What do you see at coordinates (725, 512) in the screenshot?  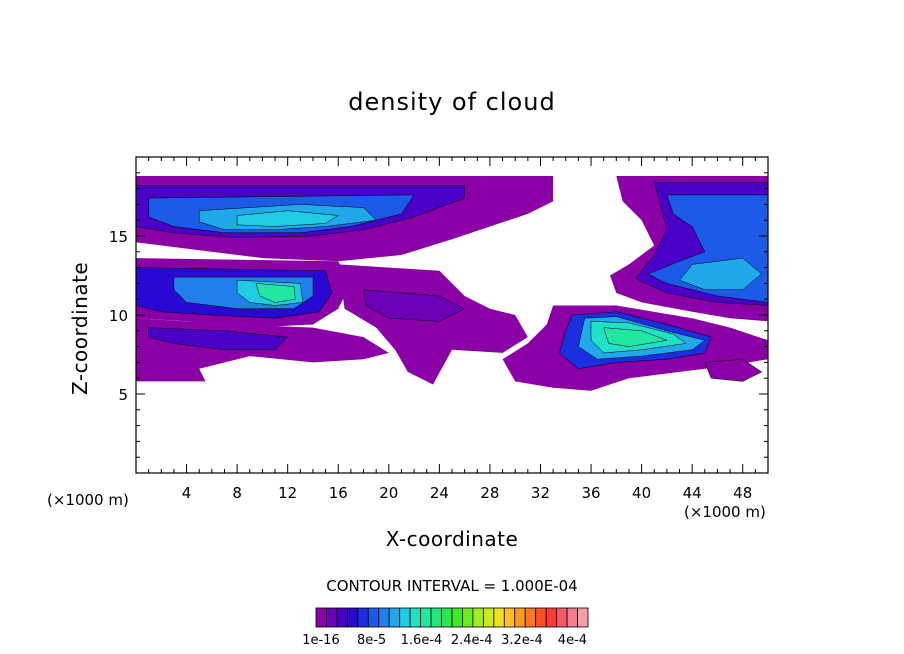 I see `x-unit-right: (×1000 m)` at bounding box center [725, 512].